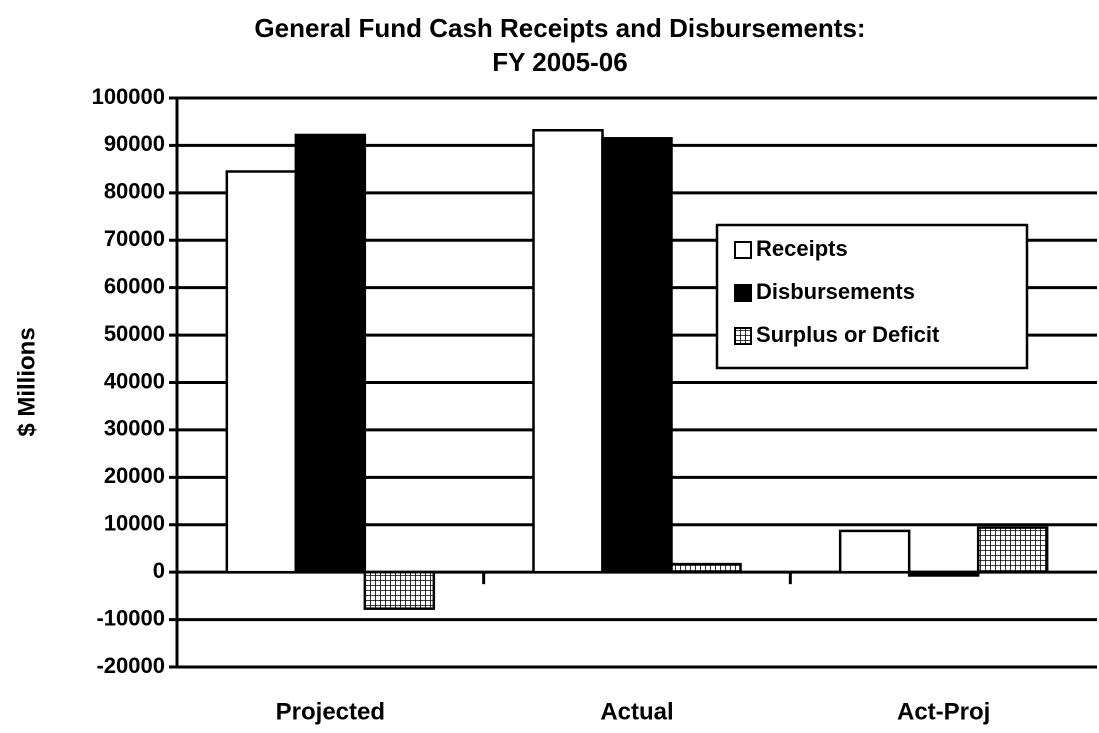 The height and width of the screenshot is (733, 1099). Describe the element at coordinates (330, 711) in the screenshot. I see `x-tick-label: Projected` at that location.